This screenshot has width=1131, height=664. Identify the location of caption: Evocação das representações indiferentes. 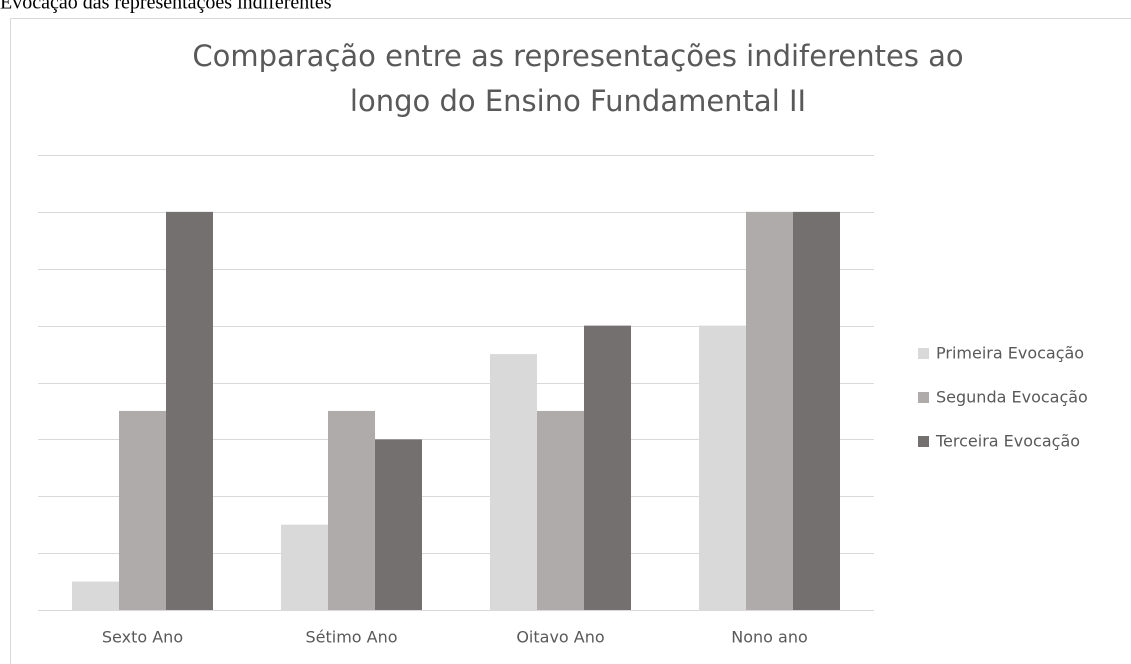
(166, 7).